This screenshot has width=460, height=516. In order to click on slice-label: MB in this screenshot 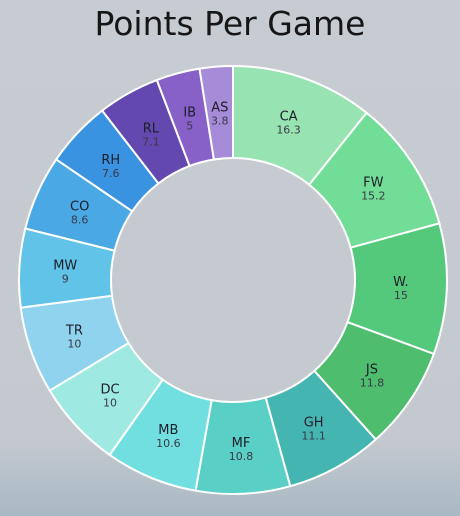, I will do `click(168, 430)`.